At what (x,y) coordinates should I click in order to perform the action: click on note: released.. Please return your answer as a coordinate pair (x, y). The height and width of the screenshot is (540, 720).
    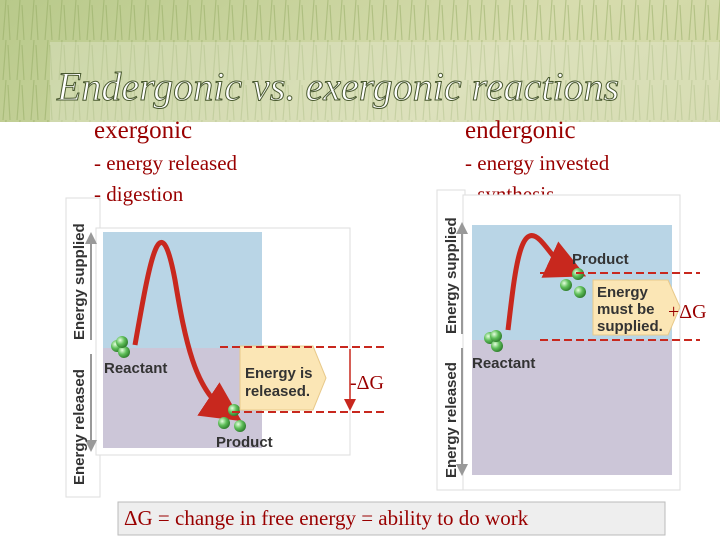
    Looking at the image, I should click on (277, 391).